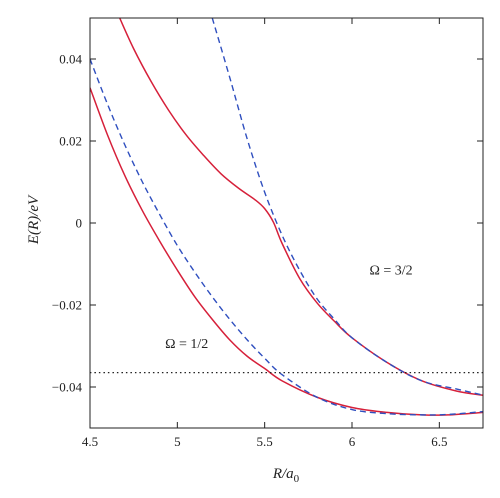  I want to click on y-tick-label: −0.02, so click(67, 305).